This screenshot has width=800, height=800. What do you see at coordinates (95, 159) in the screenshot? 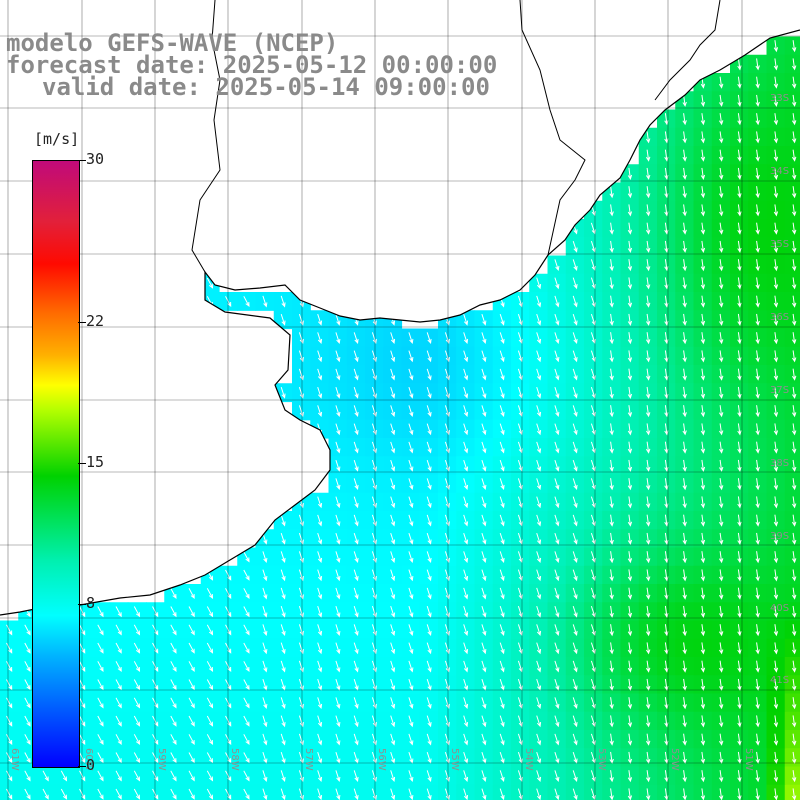
I see `colorbar-tick-label: 30` at bounding box center [95, 159].